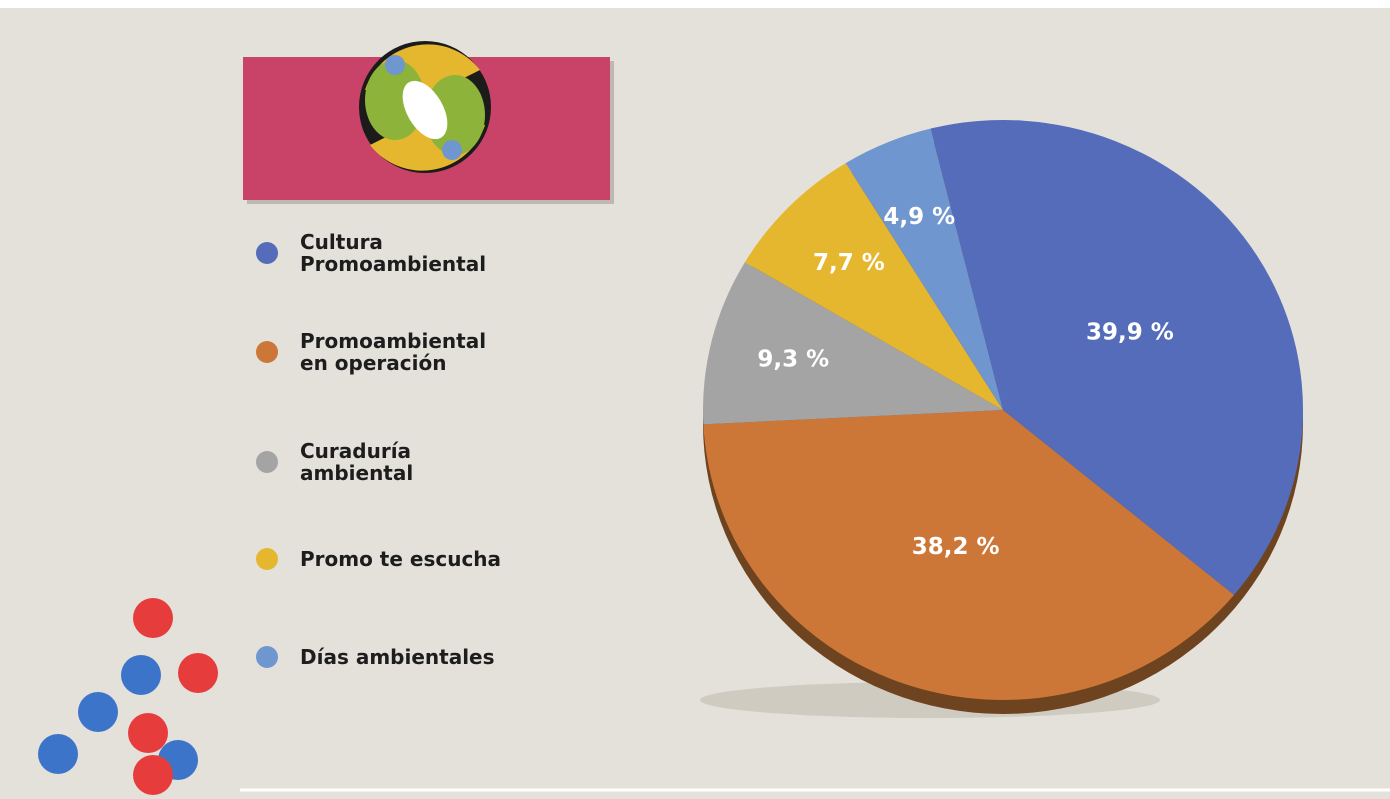 Image resolution: width=1390 pixels, height=799 pixels. Describe the element at coordinates (956, 547) in the screenshot. I see `slice-label: 38,2 %` at that location.